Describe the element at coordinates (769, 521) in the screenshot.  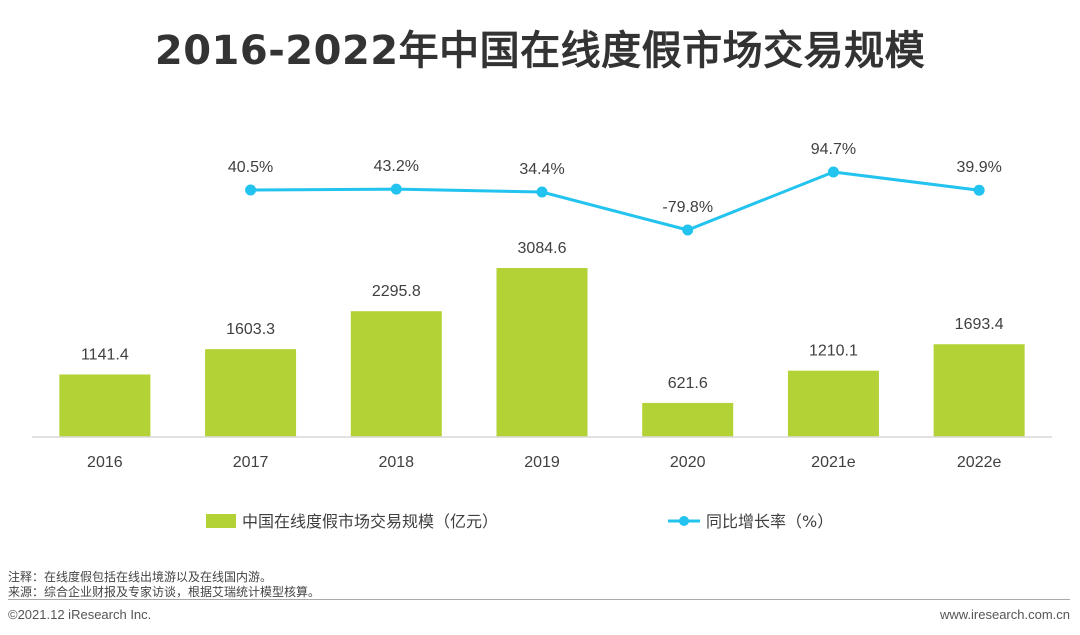
I see `legend-line-label: 同比增长率（%）` at that location.